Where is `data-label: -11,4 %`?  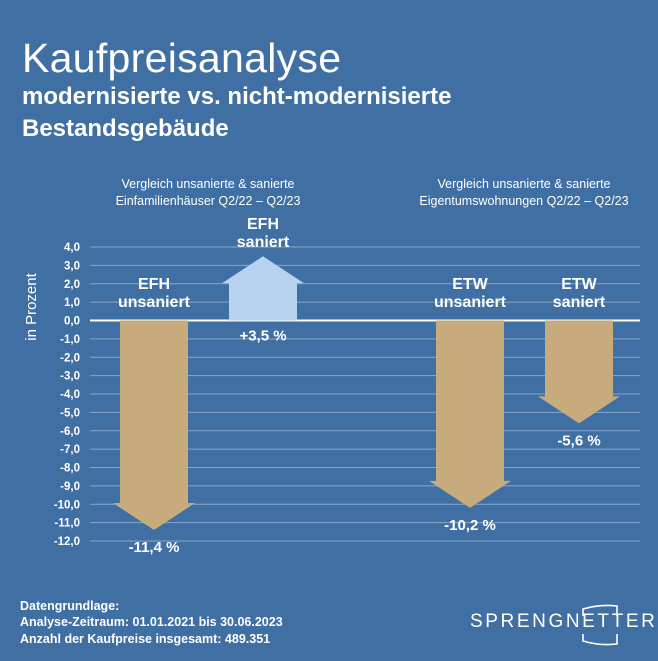 data-label: -11,4 % is located at coordinates (154, 547).